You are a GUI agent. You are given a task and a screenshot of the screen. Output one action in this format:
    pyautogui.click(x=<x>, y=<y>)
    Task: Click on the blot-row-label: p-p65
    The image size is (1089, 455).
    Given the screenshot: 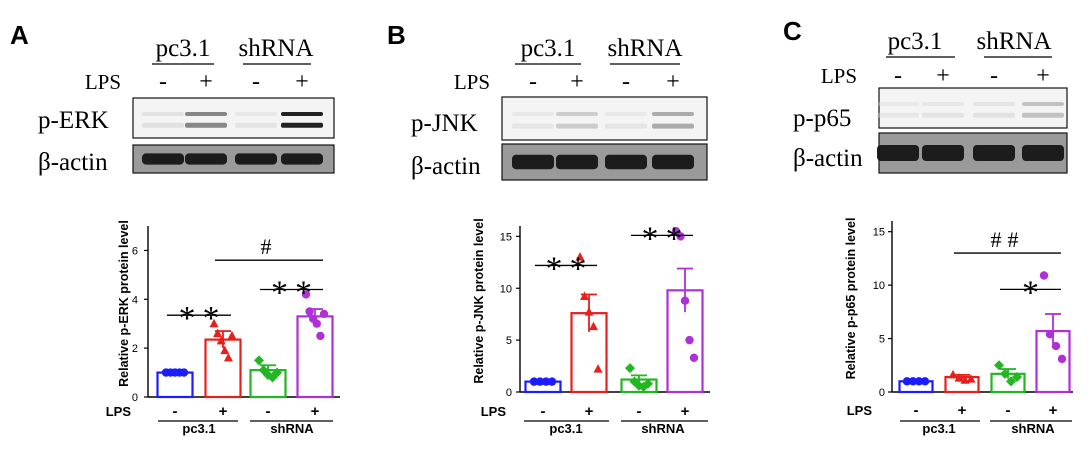 What is the action you would take?
    pyautogui.click(x=822, y=118)
    